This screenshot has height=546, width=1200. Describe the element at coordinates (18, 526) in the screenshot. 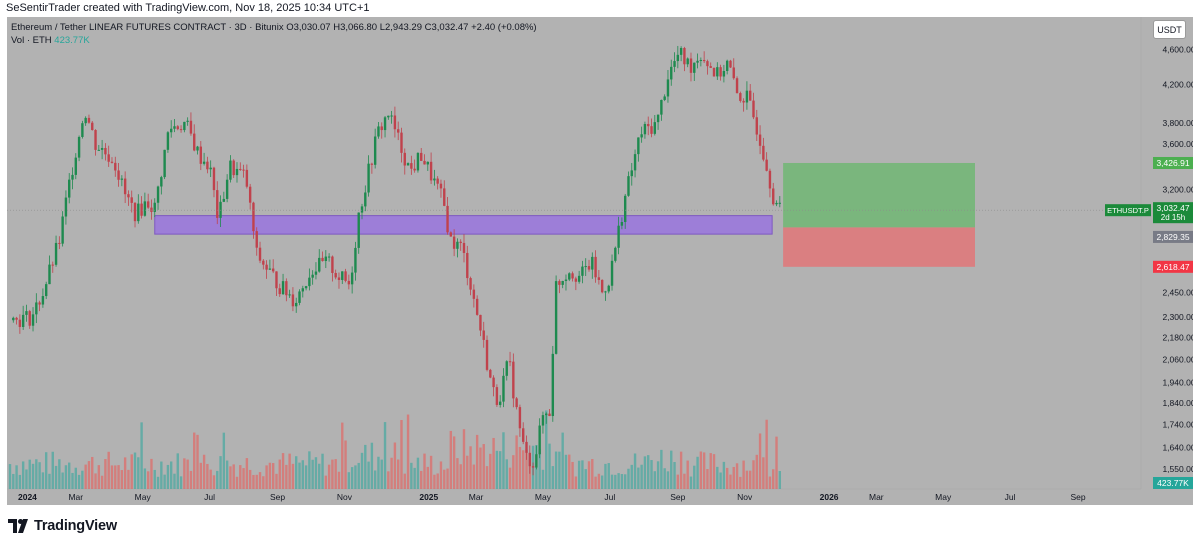

I see `tradingview-logo-icon` at that location.